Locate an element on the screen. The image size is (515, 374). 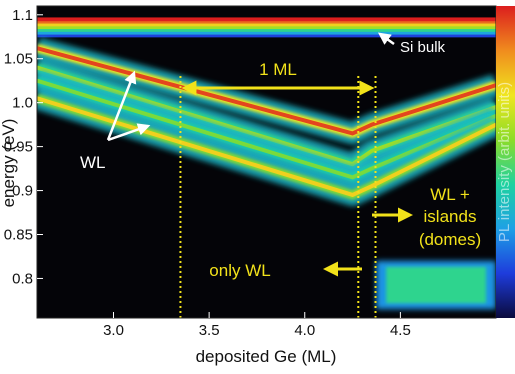
wl-arrow-upper is located at coordinates (121, 105).